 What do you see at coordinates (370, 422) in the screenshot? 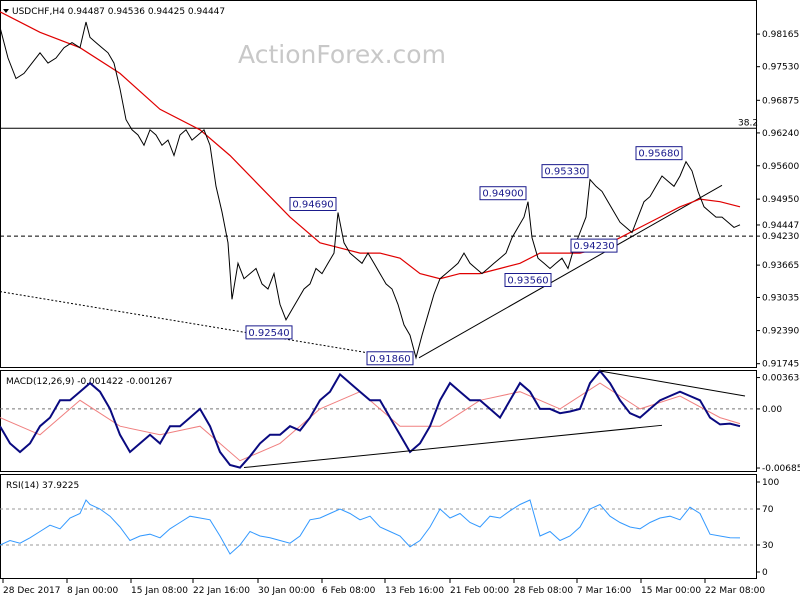
I see `macd-signal-line` at bounding box center [370, 422].